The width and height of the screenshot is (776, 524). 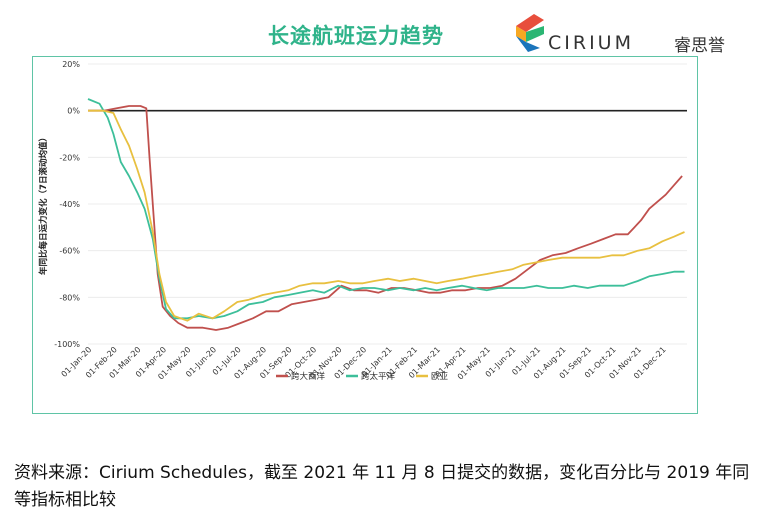 What do you see at coordinates (69, 204) in the screenshot?
I see `y-tick-label: -40%` at bounding box center [69, 204].